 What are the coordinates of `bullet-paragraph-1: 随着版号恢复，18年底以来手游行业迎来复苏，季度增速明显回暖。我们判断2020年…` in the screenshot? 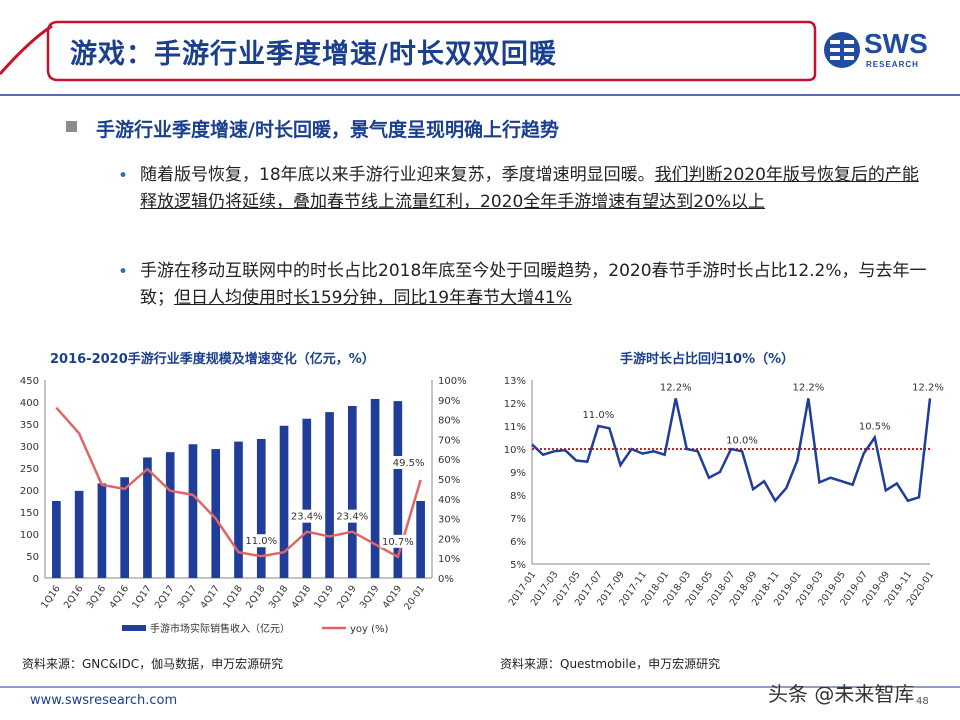 It's located at (535, 189).